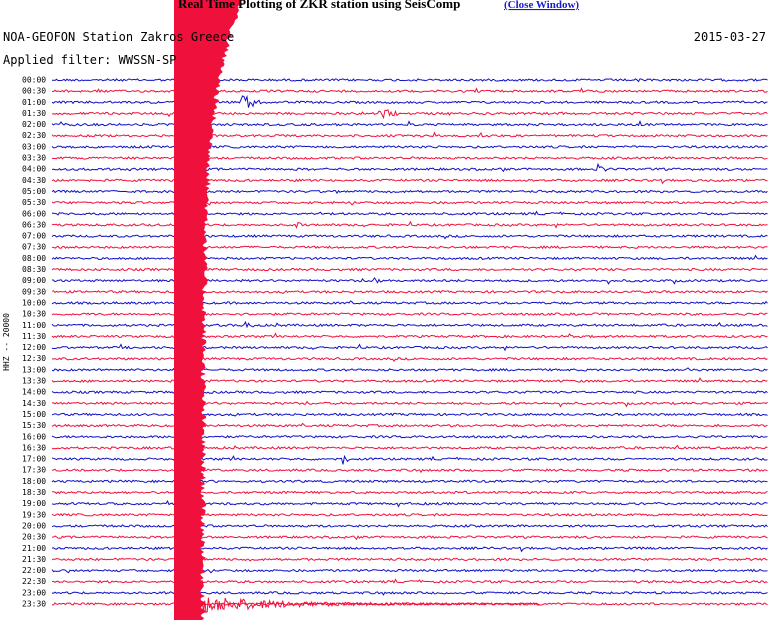  What do you see at coordinates (34, 180) in the screenshot?
I see `row-time-label: 04:30` at bounding box center [34, 180].